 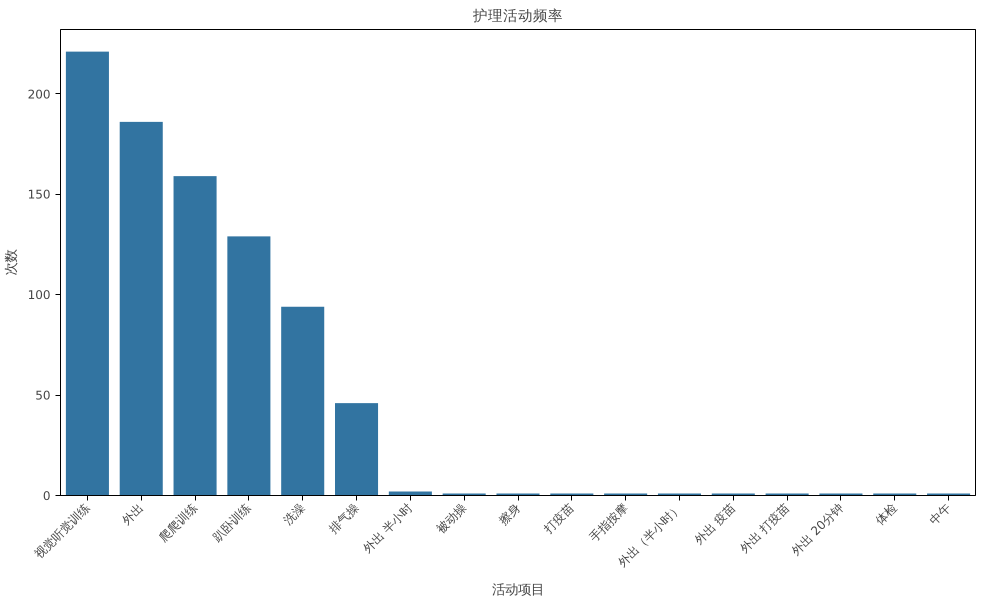 What do you see at coordinates (39, 94) in the screenshot?
I see `y-tick-label: 200` at bounding box center [39, 94].